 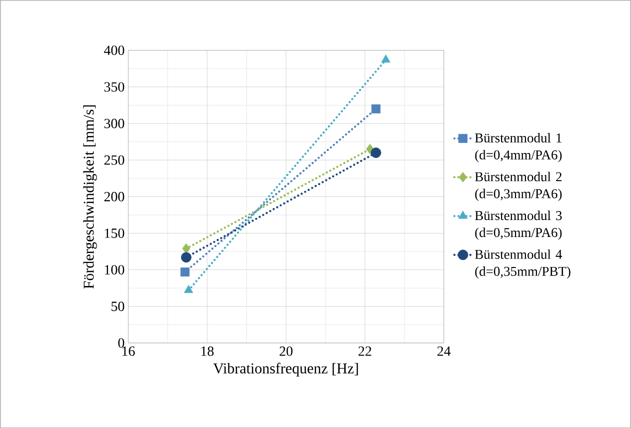 I want to click on y-tick-label: 0, so click(x=121, y=343).